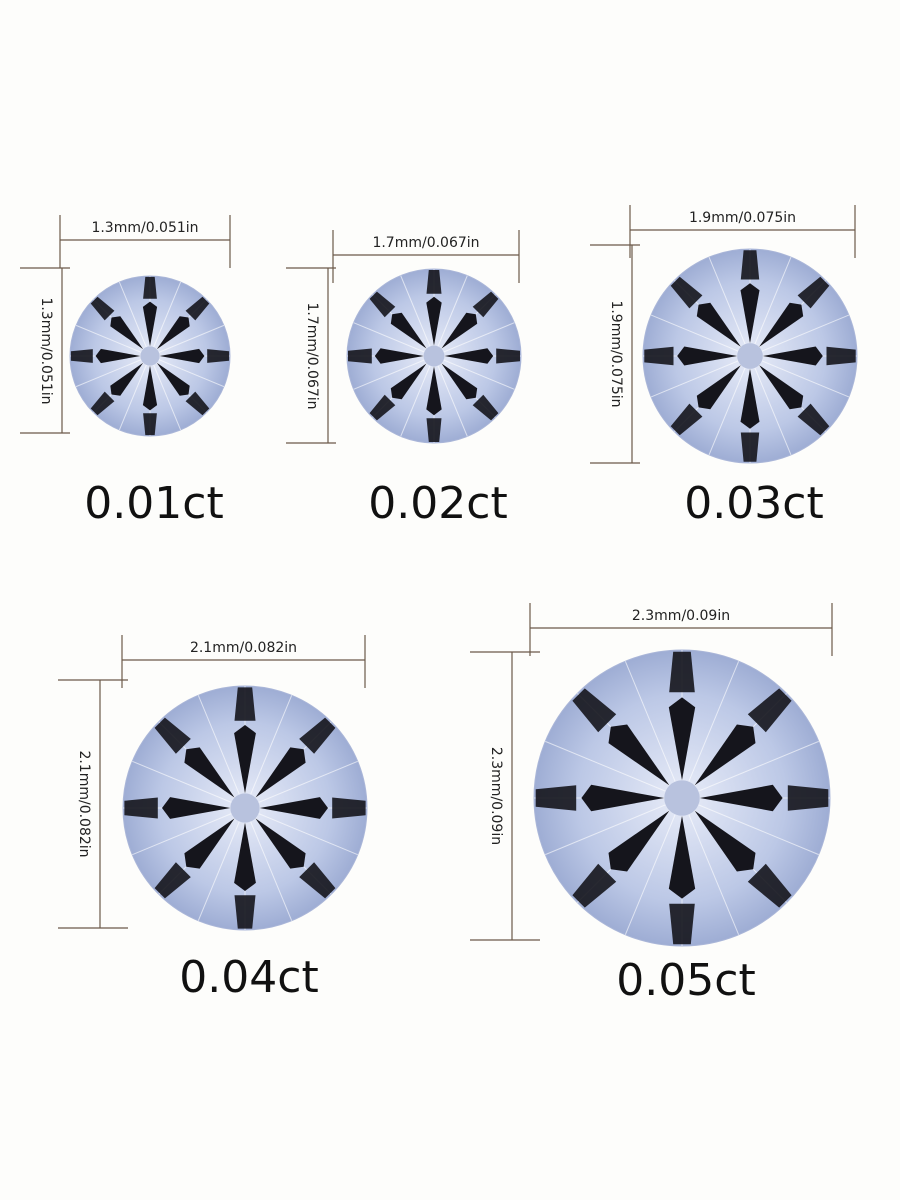  Describe the element at coordinates (312, 355) in the screenshot. I see `height-label: 1.7mm/0.067in` at that location.